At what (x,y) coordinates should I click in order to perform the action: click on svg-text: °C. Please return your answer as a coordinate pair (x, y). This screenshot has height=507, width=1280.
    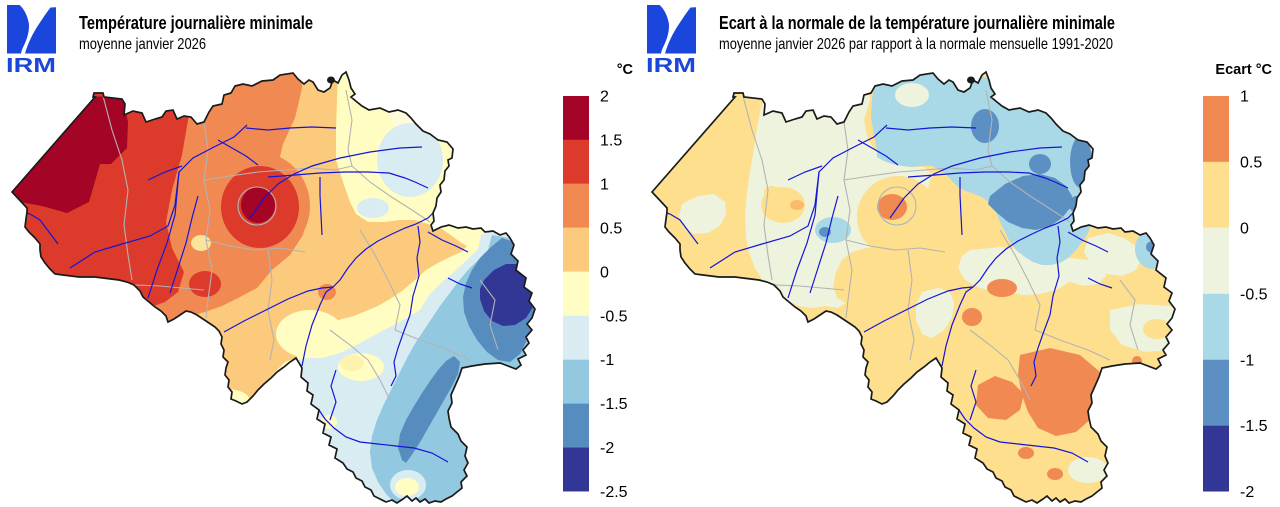
    Looking at the image, I should click on (625, 70).